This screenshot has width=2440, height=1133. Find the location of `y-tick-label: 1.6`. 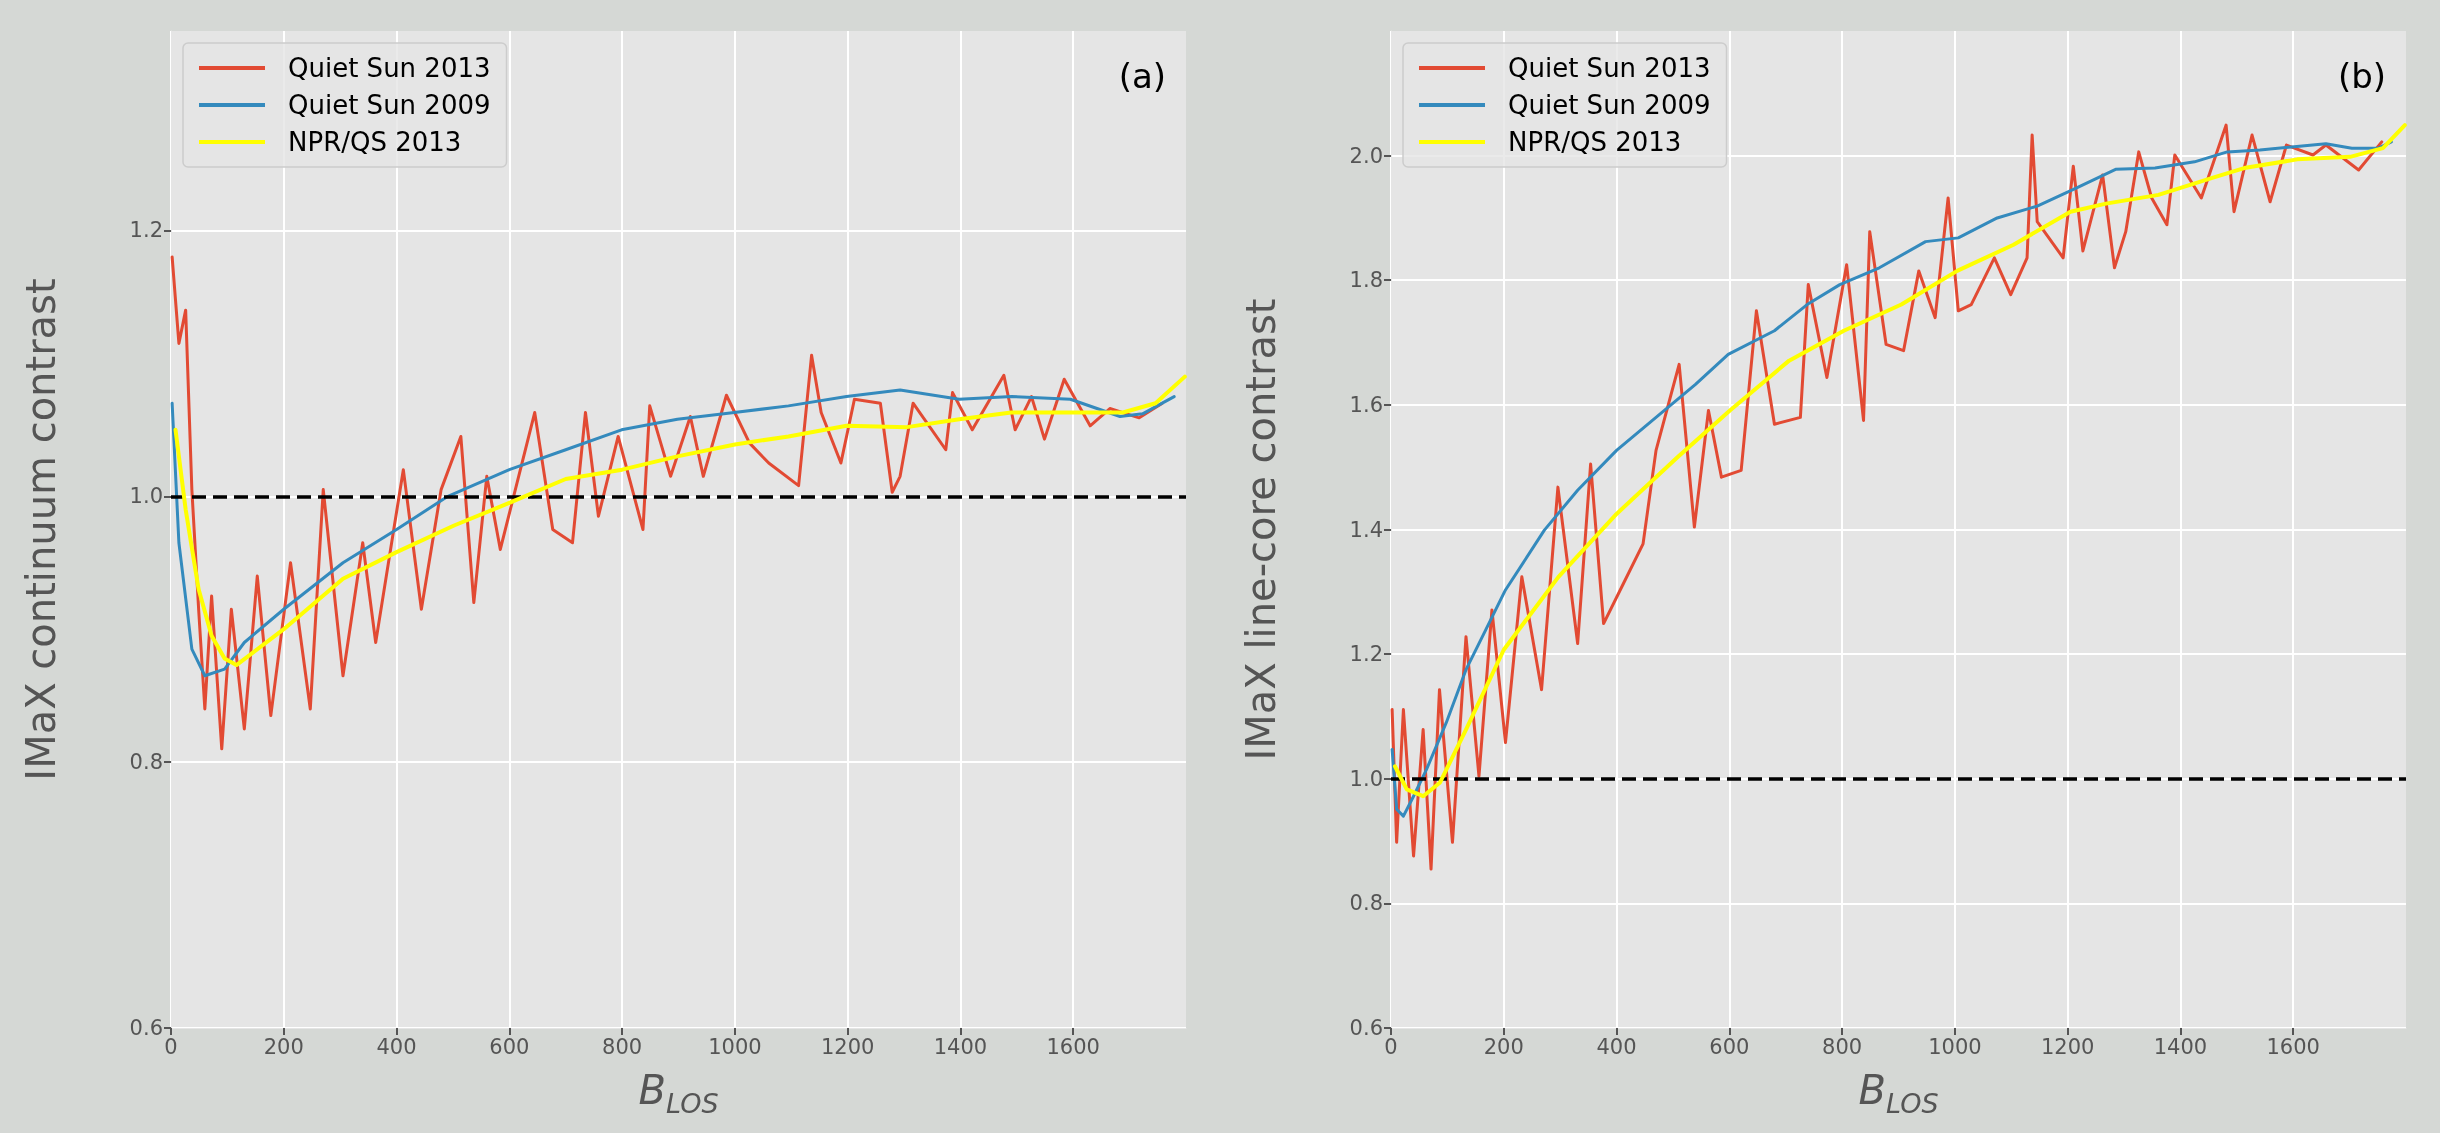

y-tick-label: 1.6 is located at coordinates (1366, 404).